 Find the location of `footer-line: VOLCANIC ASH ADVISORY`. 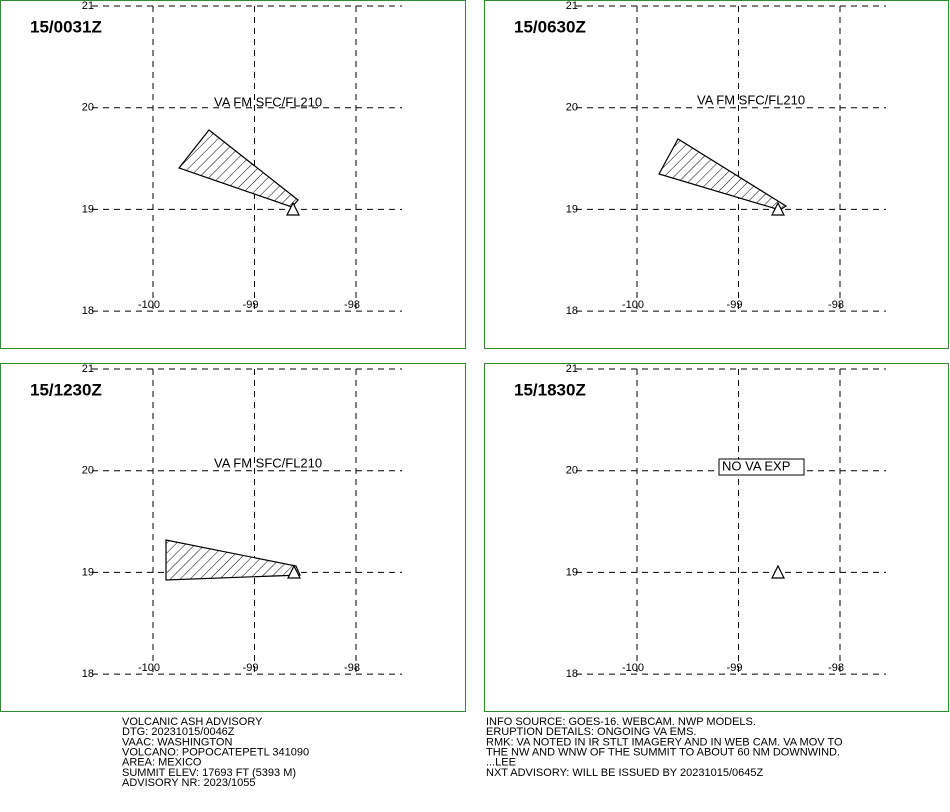

footer-line: VOLCANIC ASH ADVISORY is located at coordinates (192, 722).